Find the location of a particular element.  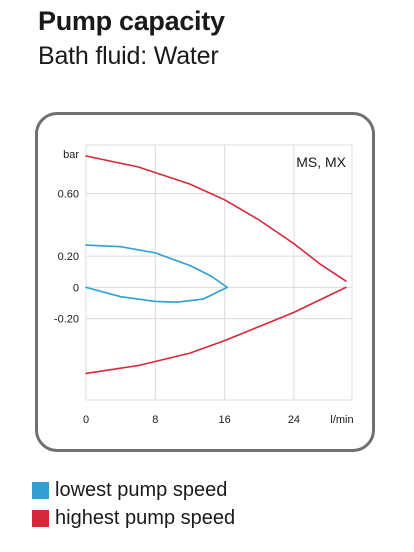

y-axis-label: bar is located at coordinates (71, 155).